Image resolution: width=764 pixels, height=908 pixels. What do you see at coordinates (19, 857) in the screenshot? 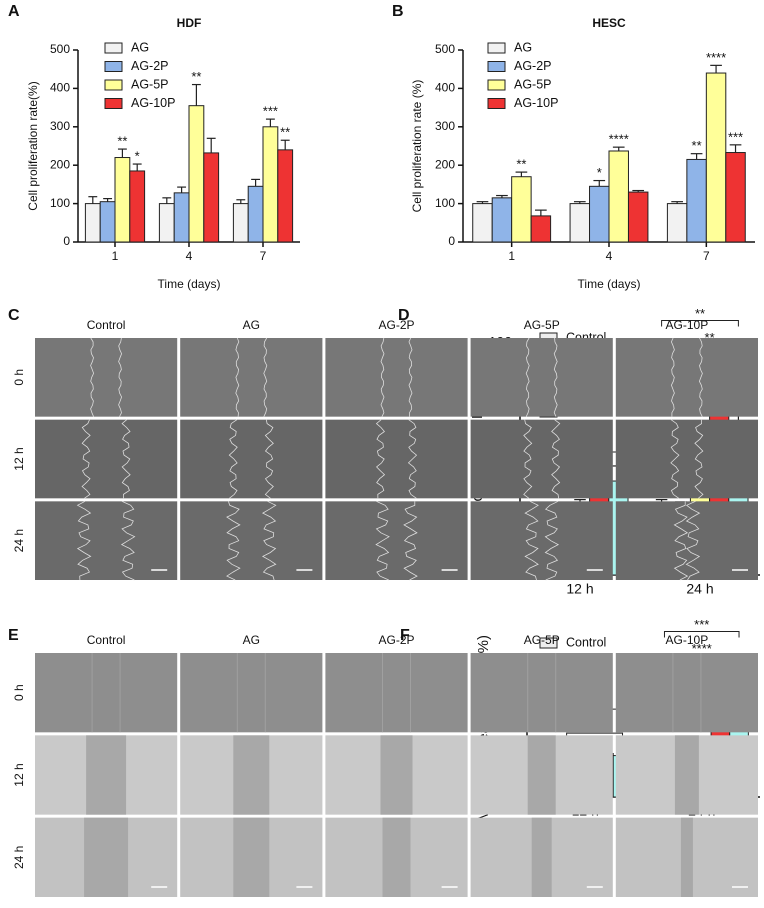
I see `row-label: 24 h` at bounding box center [19, 857].